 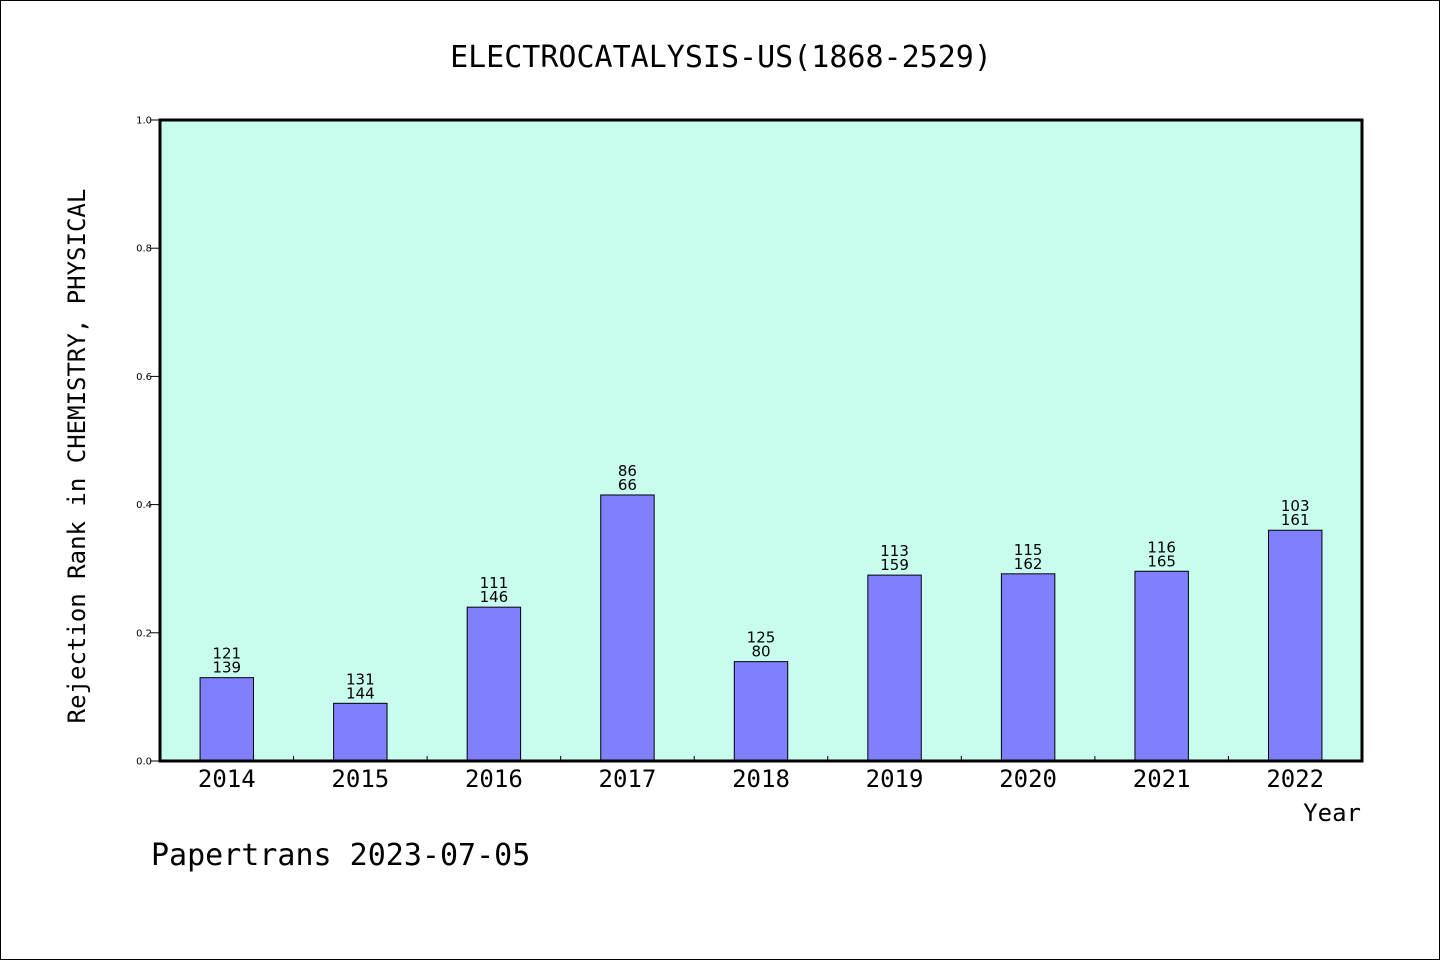 What do you see at coordinates (144, 762) in the screenshot?
I see `y-tick-label: 0.0` at bounding box center [144, 762].